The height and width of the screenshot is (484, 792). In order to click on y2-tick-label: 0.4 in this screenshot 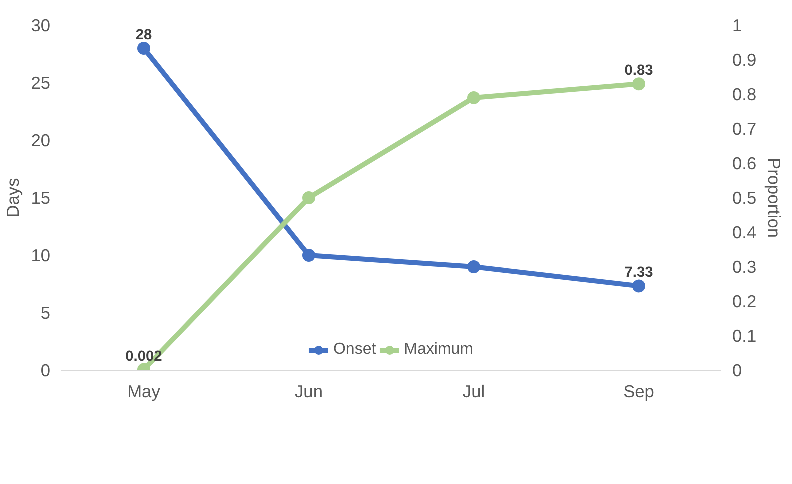, I will do `click(744, 232)`.